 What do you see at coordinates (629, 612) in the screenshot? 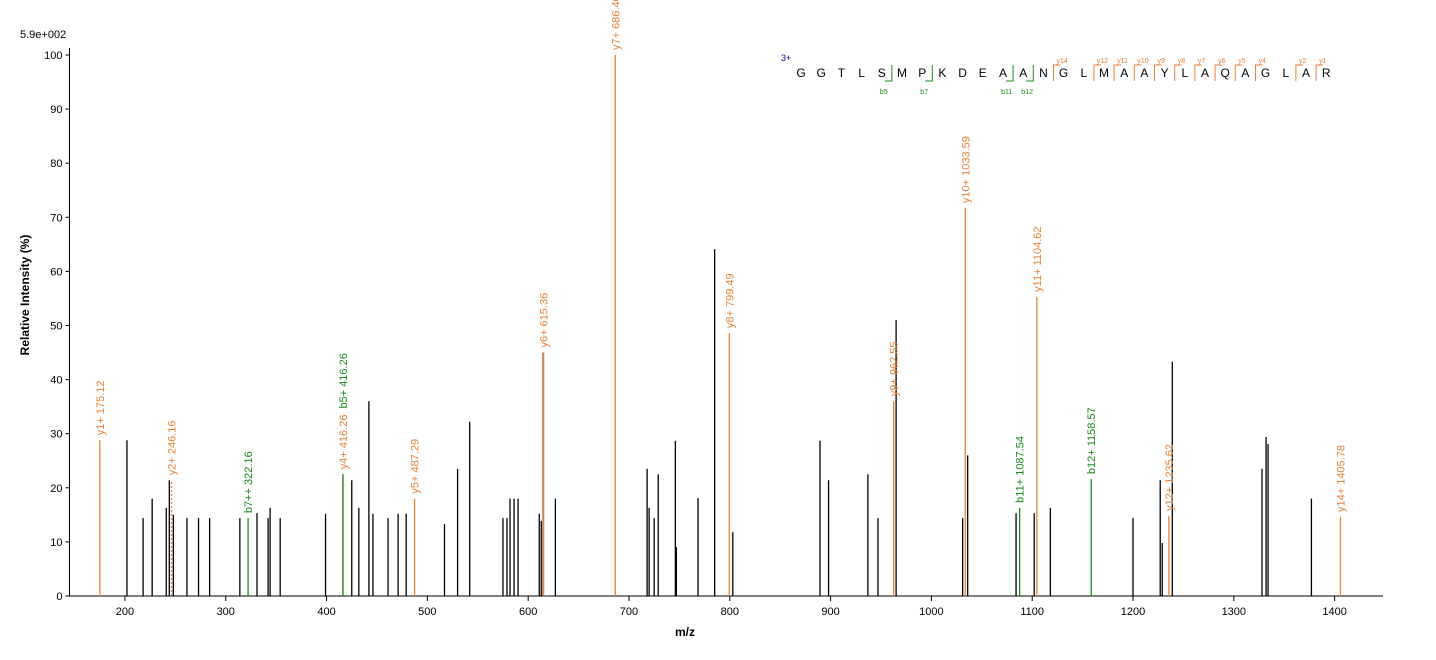
I see `x-tick-label: 700` at bounding box center [629, 612].